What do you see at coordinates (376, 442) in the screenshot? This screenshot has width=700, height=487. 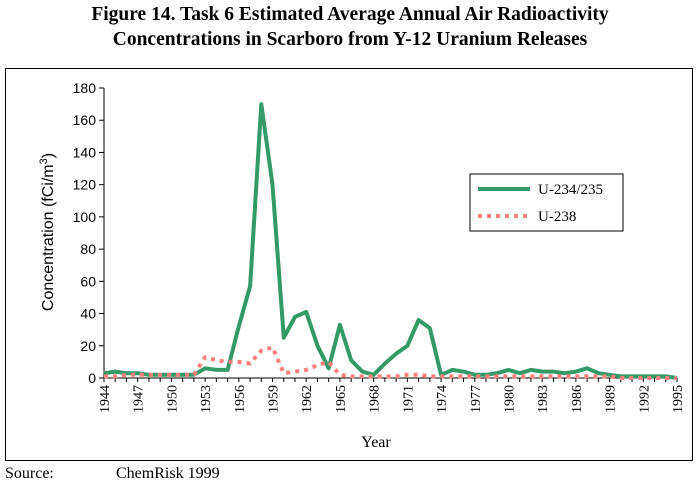 I see `x-axis-label: Year` at bounding box center [376, 442].